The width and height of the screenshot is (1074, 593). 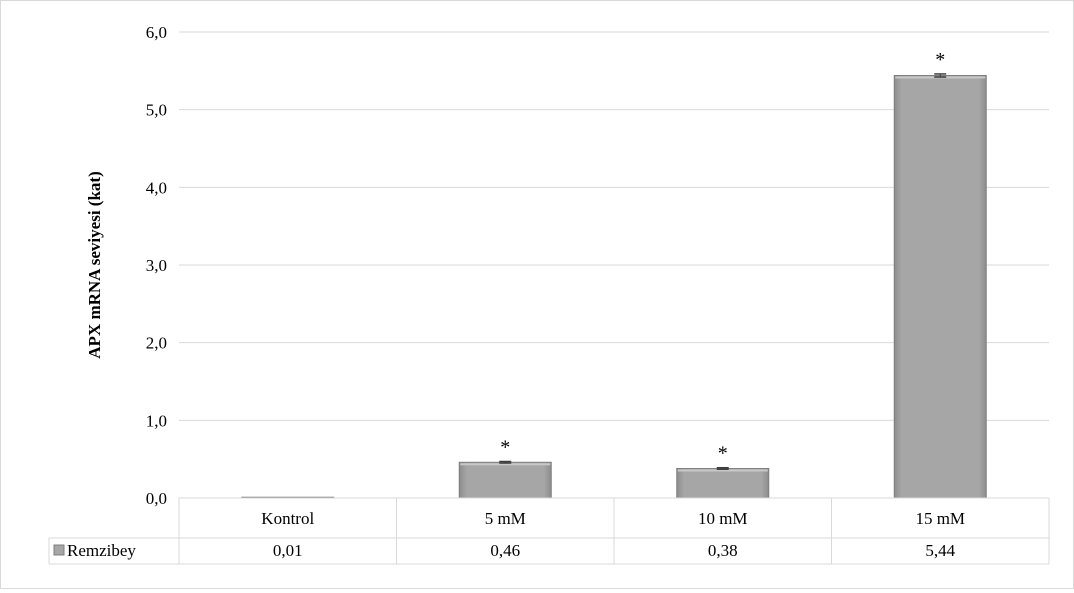 I want to click on data-table-value: 5,44, so click(x=940, y=550).